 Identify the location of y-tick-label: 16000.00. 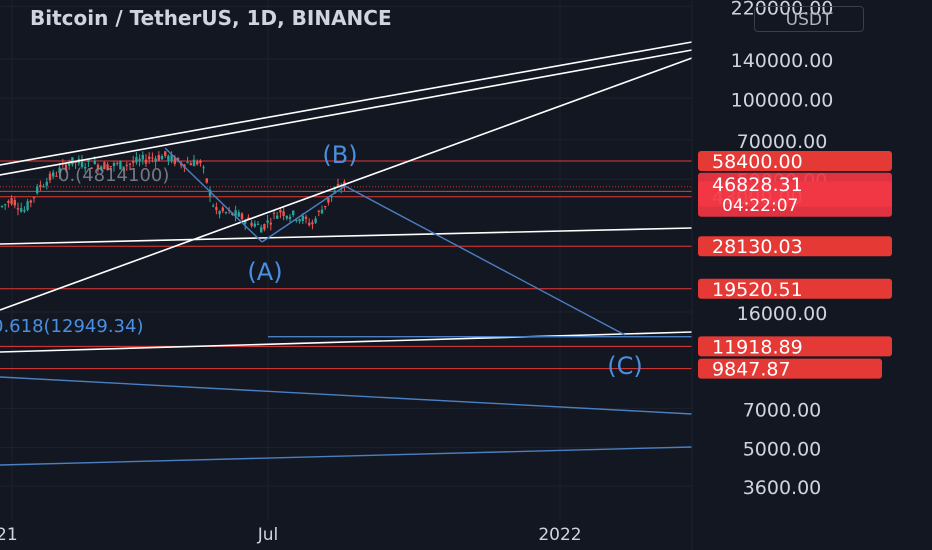
(782, 314).